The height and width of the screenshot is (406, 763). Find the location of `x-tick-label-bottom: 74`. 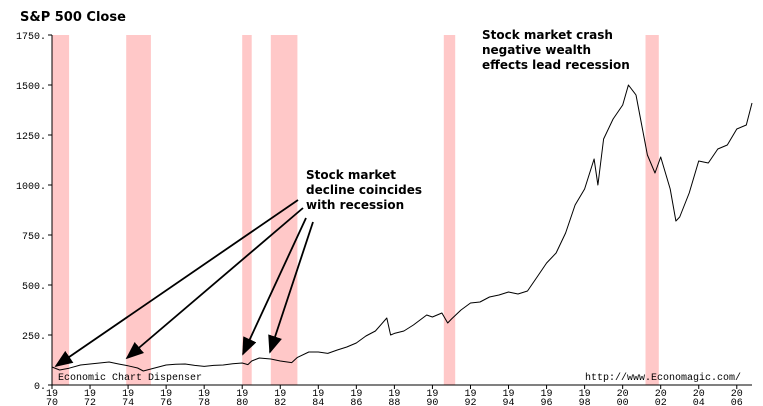

x-tick-label-bottom: 74 is located at coordinates (128, 402).